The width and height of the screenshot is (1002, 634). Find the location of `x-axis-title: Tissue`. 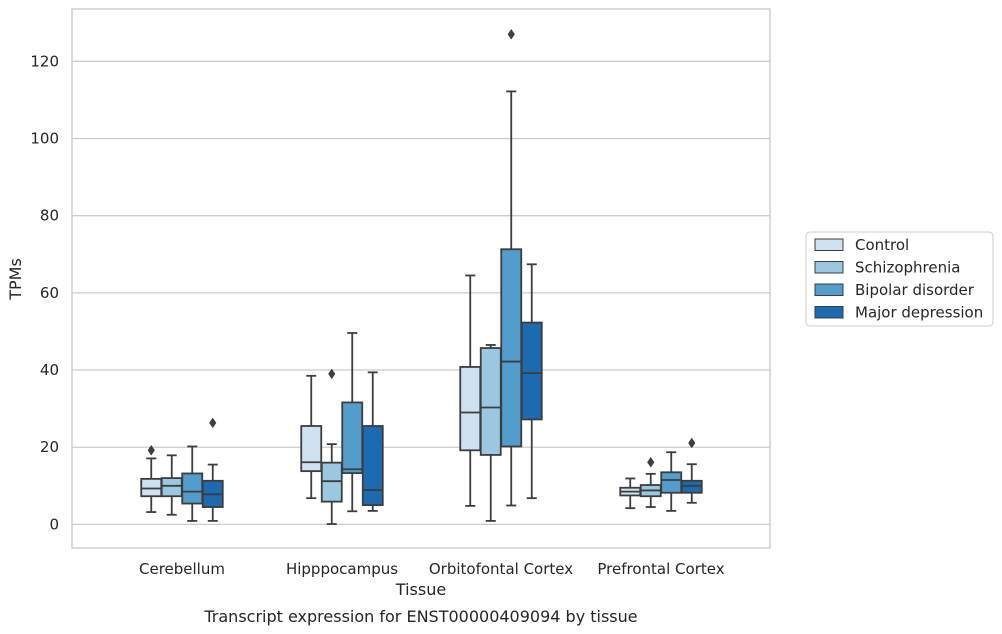

x-axis-title: Tissue is located at coordinates (420, 589).